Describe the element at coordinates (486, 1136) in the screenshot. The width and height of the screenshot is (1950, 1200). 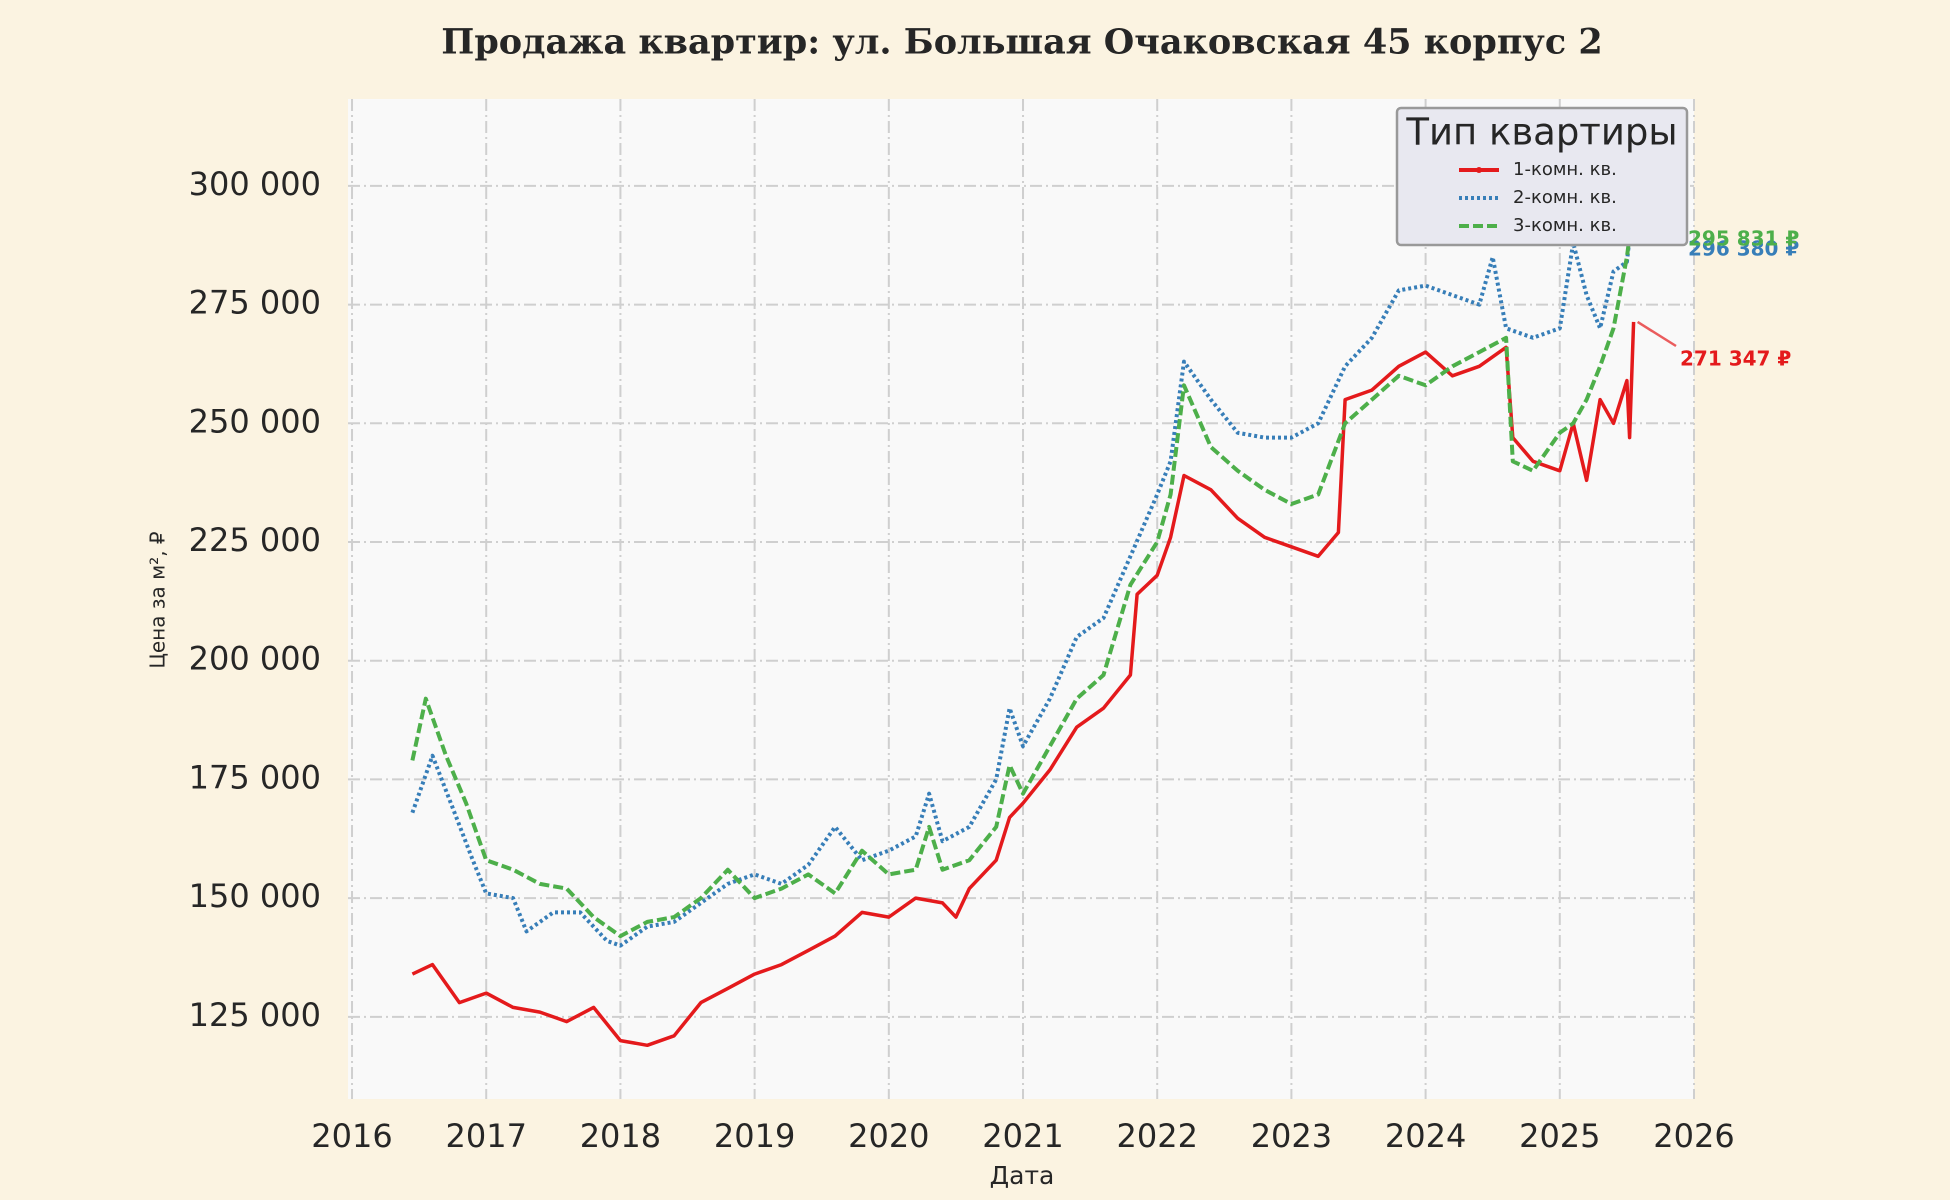
I see `x-tick-label: 2017` at that location.